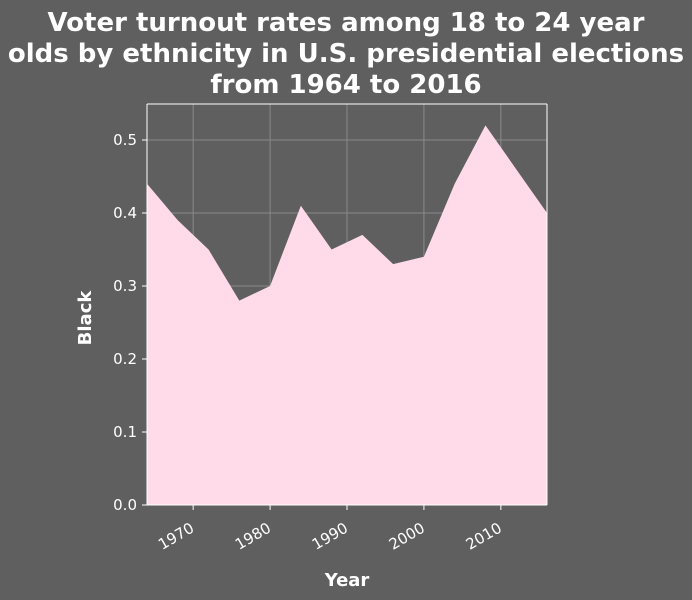 Image resolution: width=692 pixels, height=600 pixels. Describe the element at coordinates (176, 536) in the screenshot. I see `x-tick-label: 1970` at that location.